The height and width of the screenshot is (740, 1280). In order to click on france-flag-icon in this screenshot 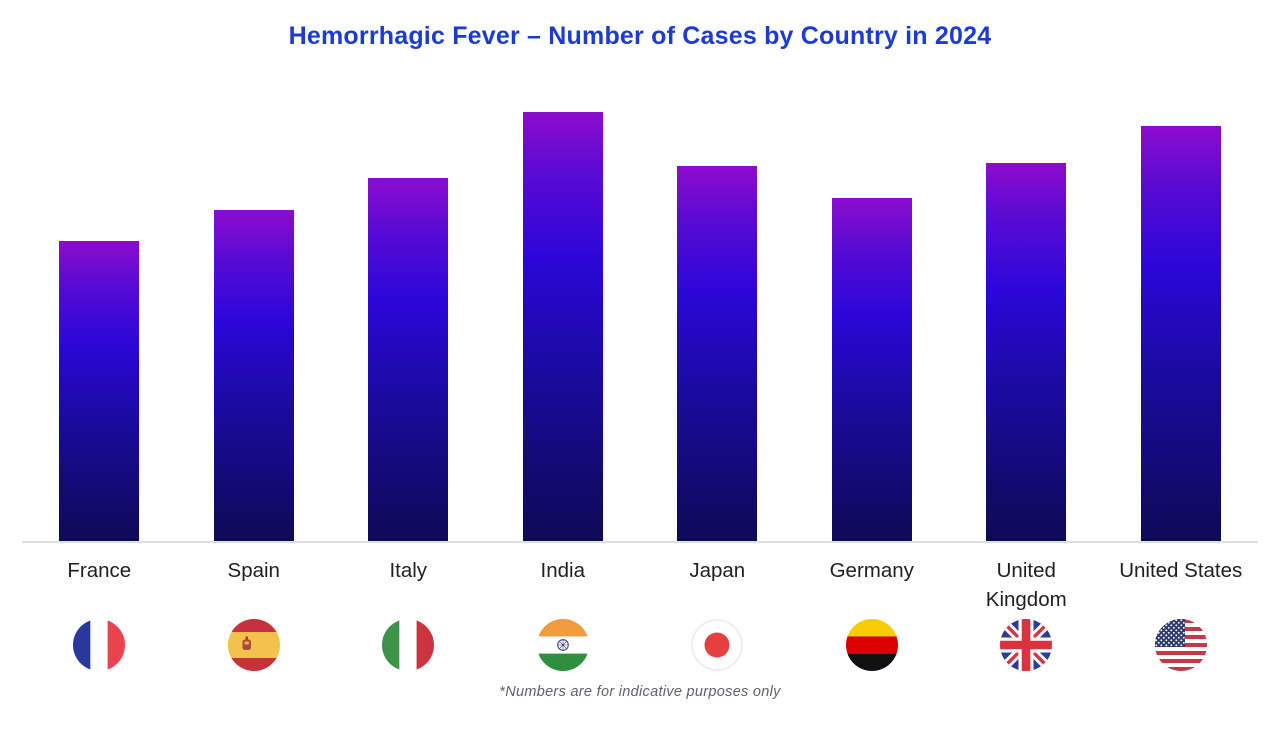, I will do `click(99, 645)`.